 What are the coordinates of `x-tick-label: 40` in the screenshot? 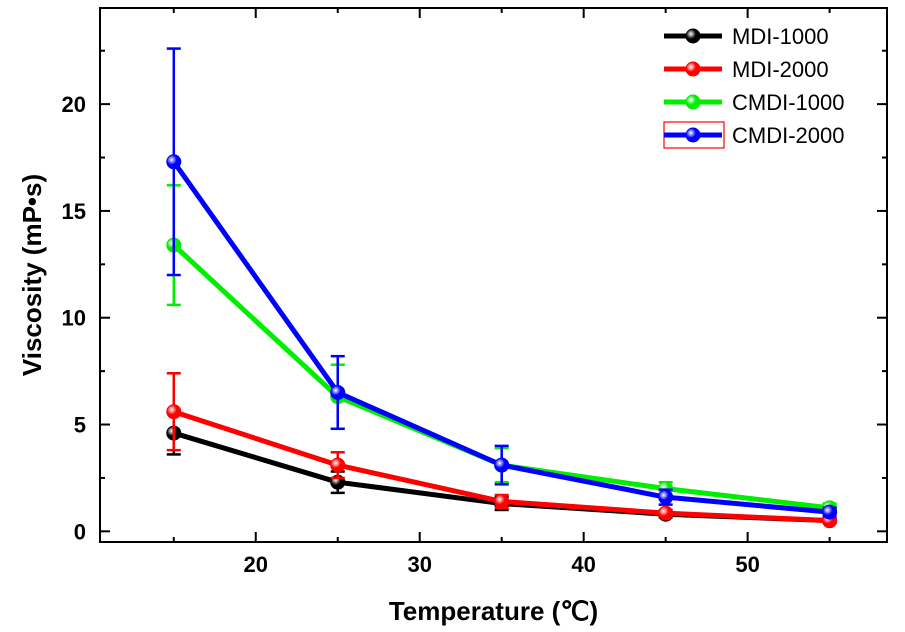 It's located at (583, 564).